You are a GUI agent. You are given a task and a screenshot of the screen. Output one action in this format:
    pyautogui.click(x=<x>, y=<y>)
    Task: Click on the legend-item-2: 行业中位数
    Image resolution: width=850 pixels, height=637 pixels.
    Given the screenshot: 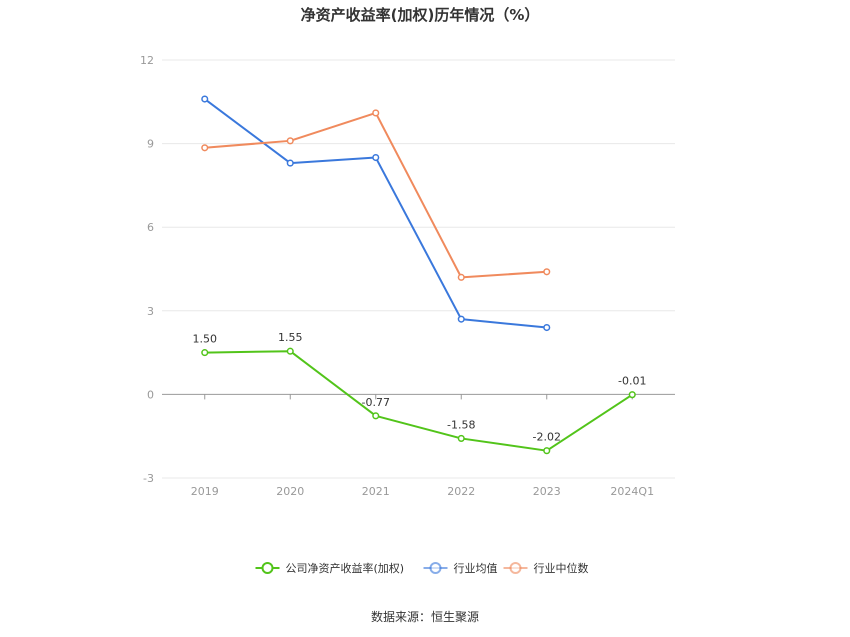 What is the action you would take?
    pyautogui.click(x=546, y=568)
    